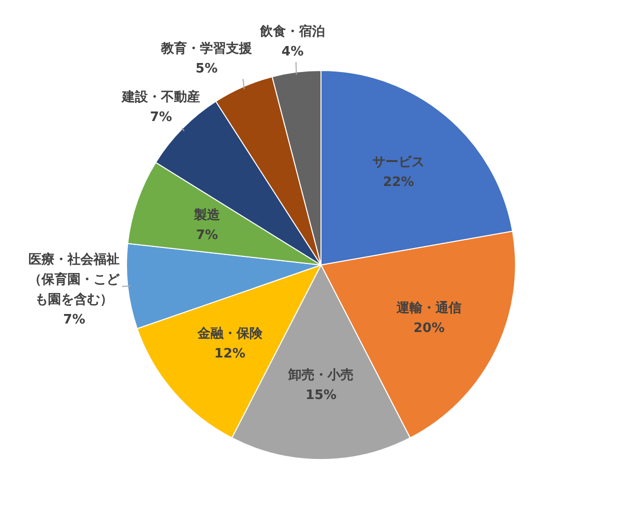 This screenshot has width=642, height=505. What do you see at coordinates (398, 182) in the screenshot?
I see `data-label: 22%` at bounding box center [398, 182].